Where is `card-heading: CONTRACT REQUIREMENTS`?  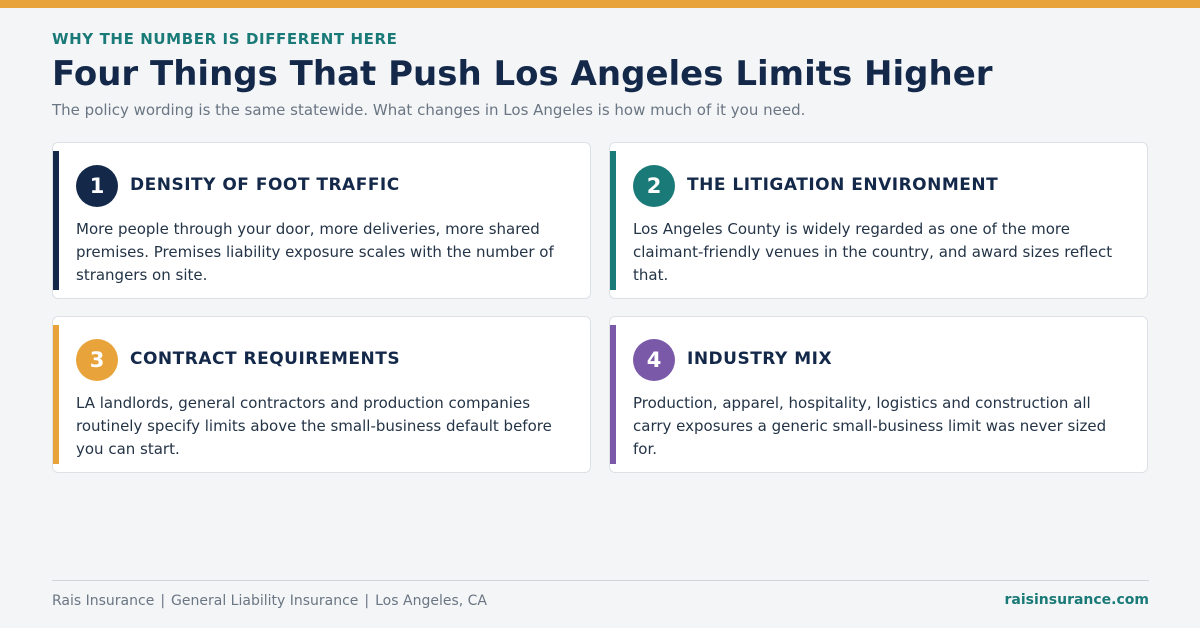
card-heading: CONTRACT REQUIREMENTS is located at coordinates (265, 359).